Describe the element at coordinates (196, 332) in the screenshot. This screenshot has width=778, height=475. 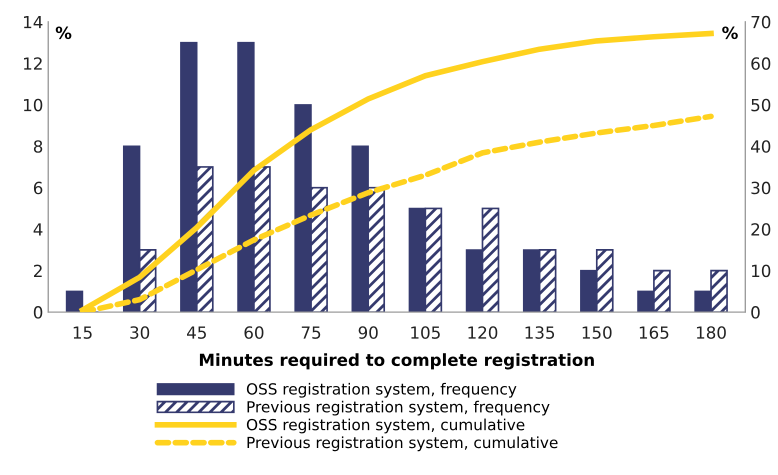
I see `x-tick-label: 45` at that location.